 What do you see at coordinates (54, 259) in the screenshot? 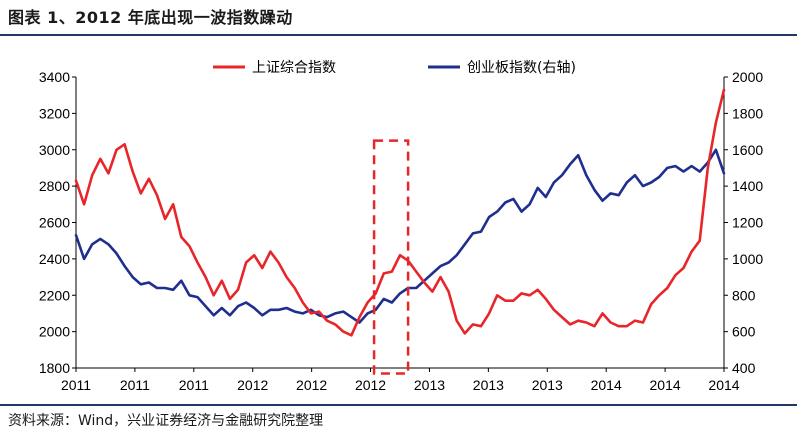
I see `left-tick-label: 2400` at bounding box center [54, 259].